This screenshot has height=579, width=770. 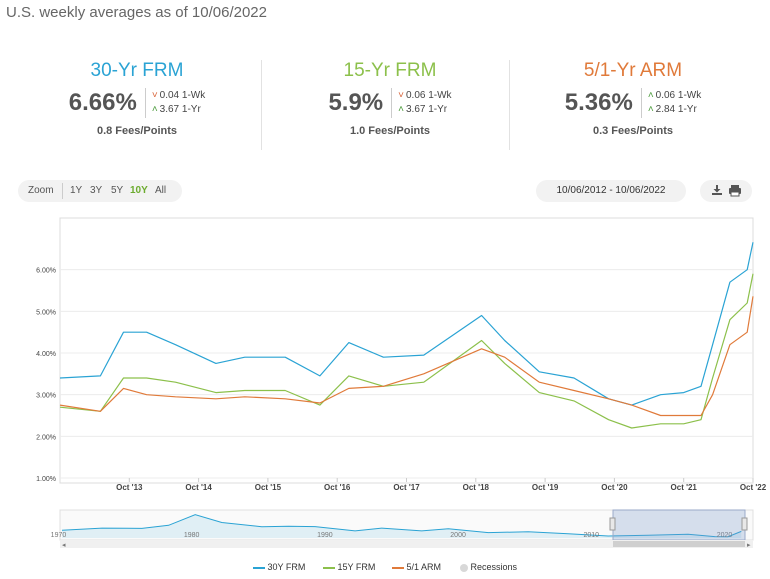 I want to click on rate-value: 5.9%, so click(x=356, y=102).